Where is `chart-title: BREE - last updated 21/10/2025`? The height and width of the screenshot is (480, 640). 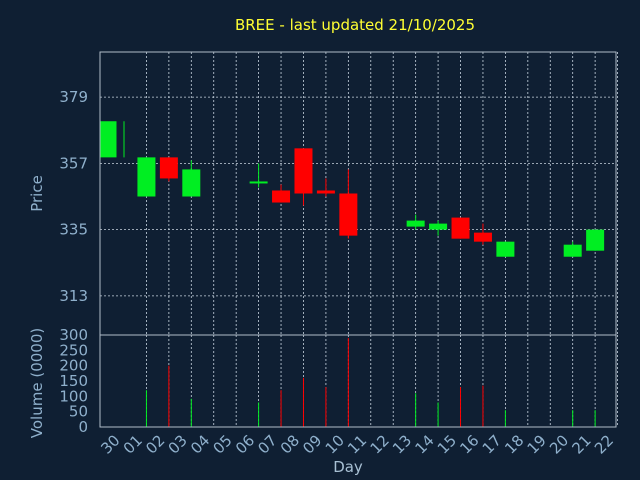
chart-title: BREE - last updated 21/10/2025 is located at coordinates (355, 25).